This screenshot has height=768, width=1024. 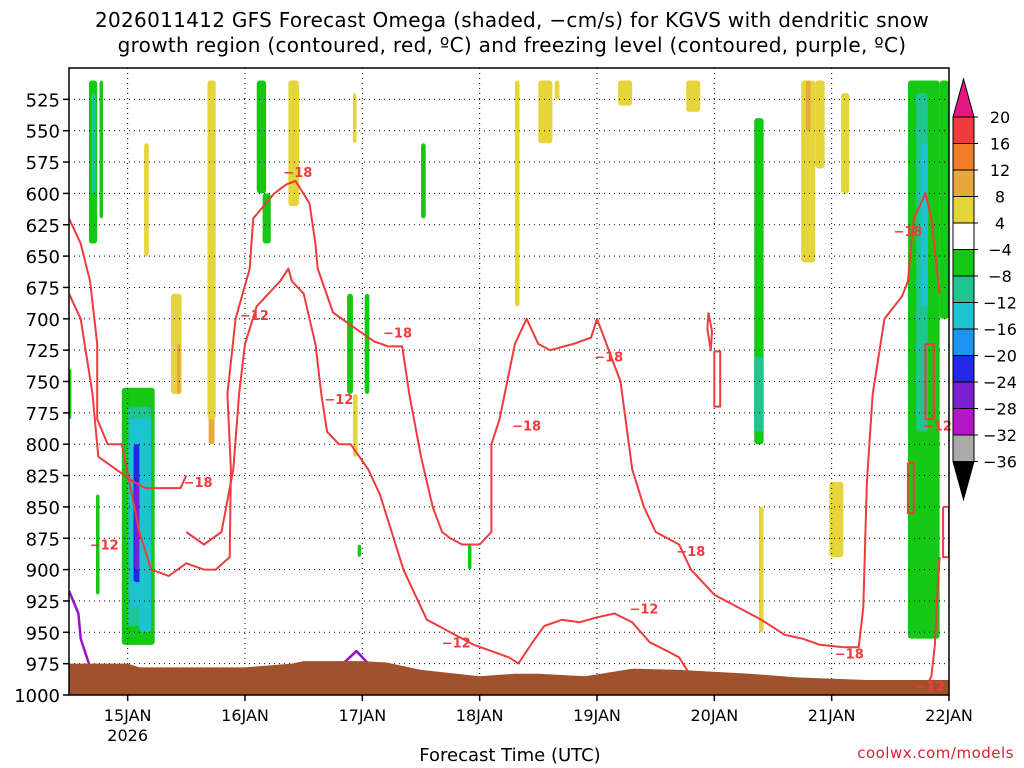 I want to click on x-axis-label: Forecast Time (UTC), so click(x=510, y=755).